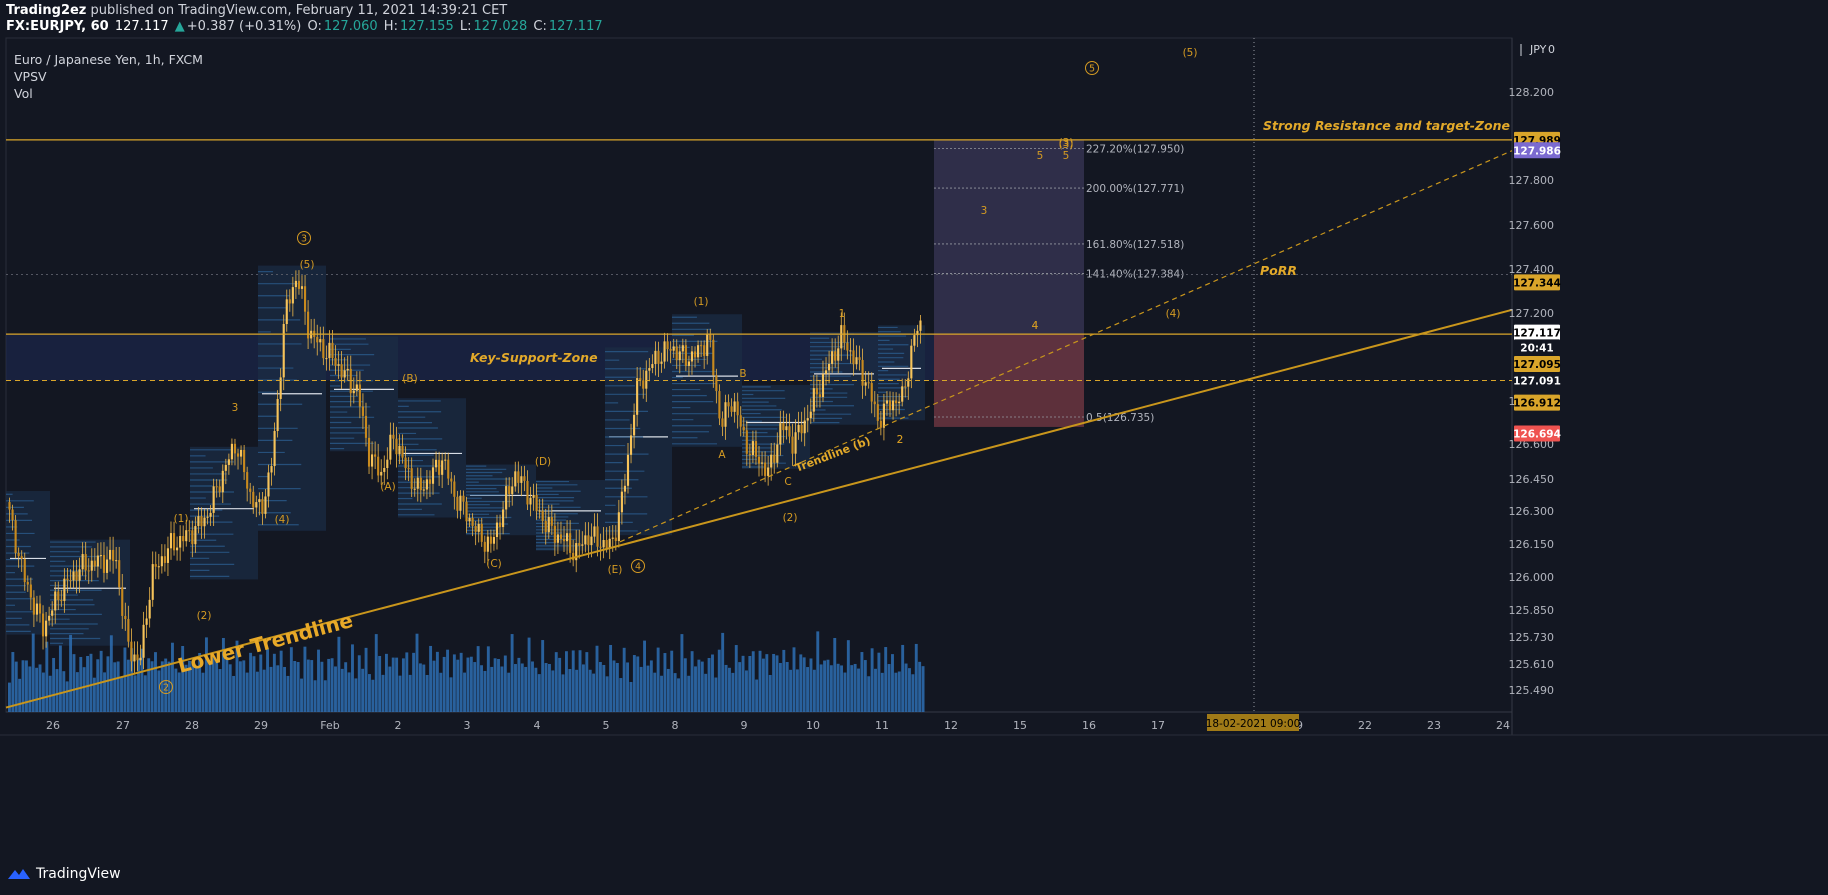  I want to click on legend-indicator-vpsv: VPSV, so click(30, 76).